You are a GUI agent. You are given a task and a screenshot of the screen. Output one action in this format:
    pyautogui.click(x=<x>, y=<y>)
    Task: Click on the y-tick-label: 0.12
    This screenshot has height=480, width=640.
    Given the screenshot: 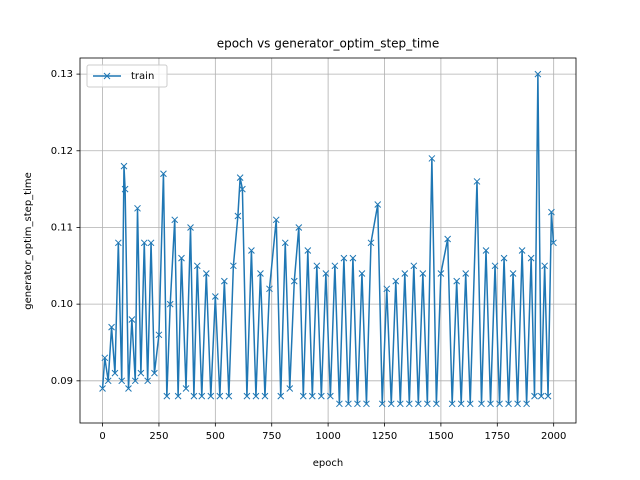 What is the action you would take?
    pyautogui.click(x=62, y=151)
    